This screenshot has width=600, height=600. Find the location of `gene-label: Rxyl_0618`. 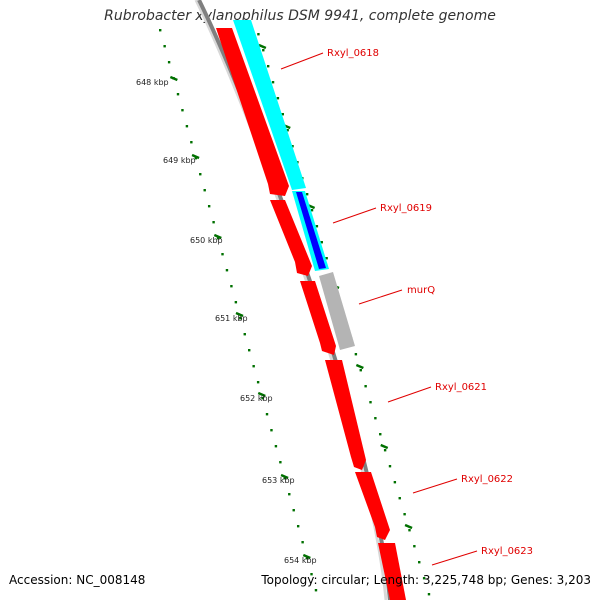

gene-label: Rxyl_0618 is located at coordinates (353, 53).